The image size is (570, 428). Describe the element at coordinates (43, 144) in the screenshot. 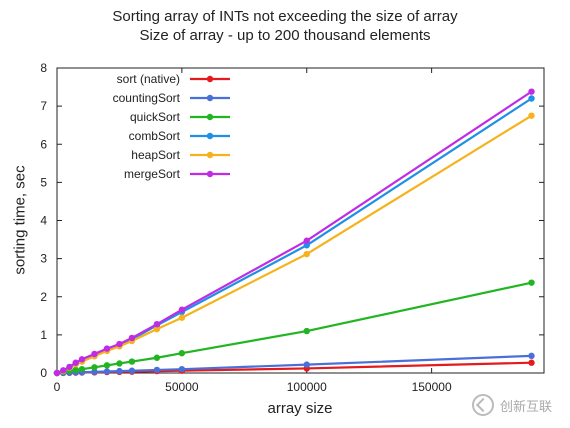

I see `y-tick-label: 6` at that location.